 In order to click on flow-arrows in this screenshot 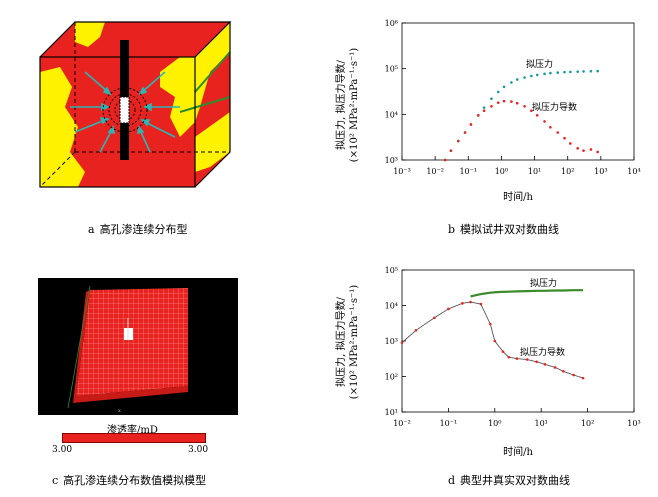, I will do `click(125, 112)`.